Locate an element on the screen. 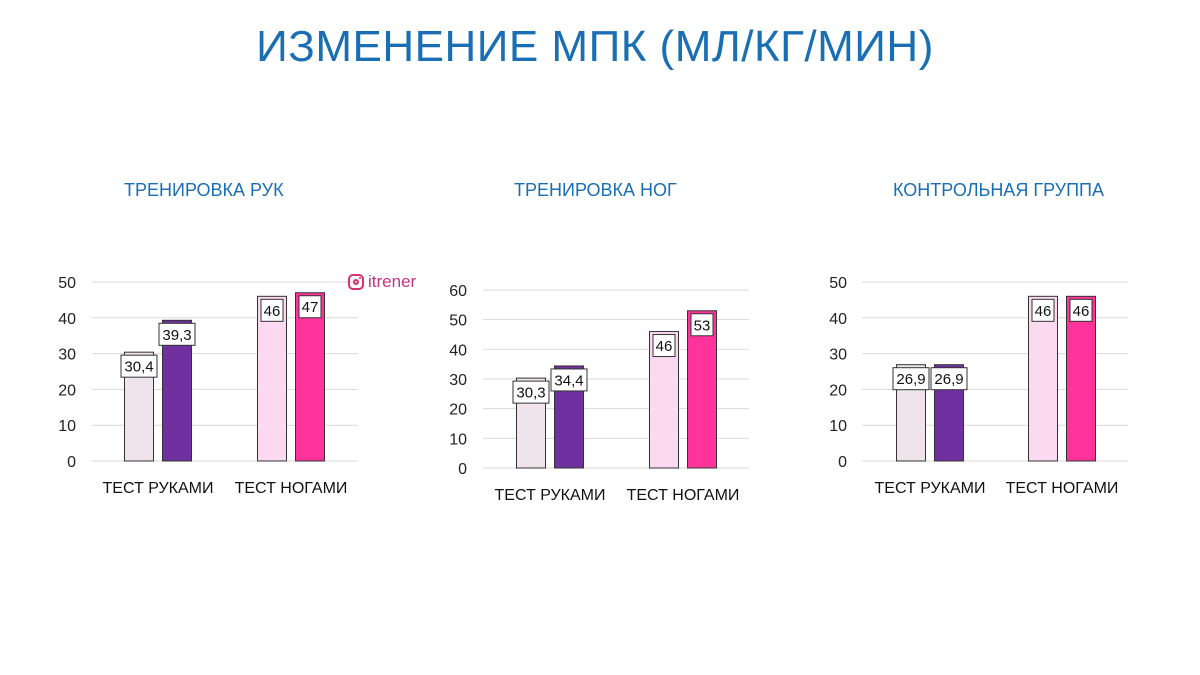 Image resolution: width=1200 pixels, height=675 pixels. page-title: ИЗМЕНЕНИЕ МПК (МЛ/КГ/МИН) is located at coordinates (595, 46).